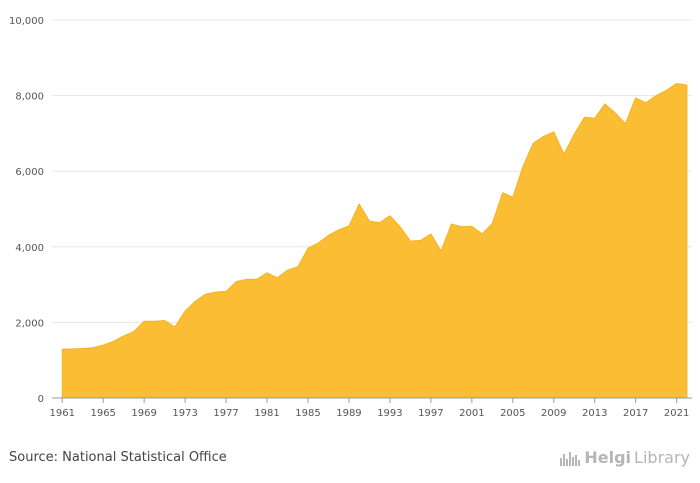  Describe the element at coordinates (29, 323) in the screenshot. I see `y-tick-label: 2,000` at that location.